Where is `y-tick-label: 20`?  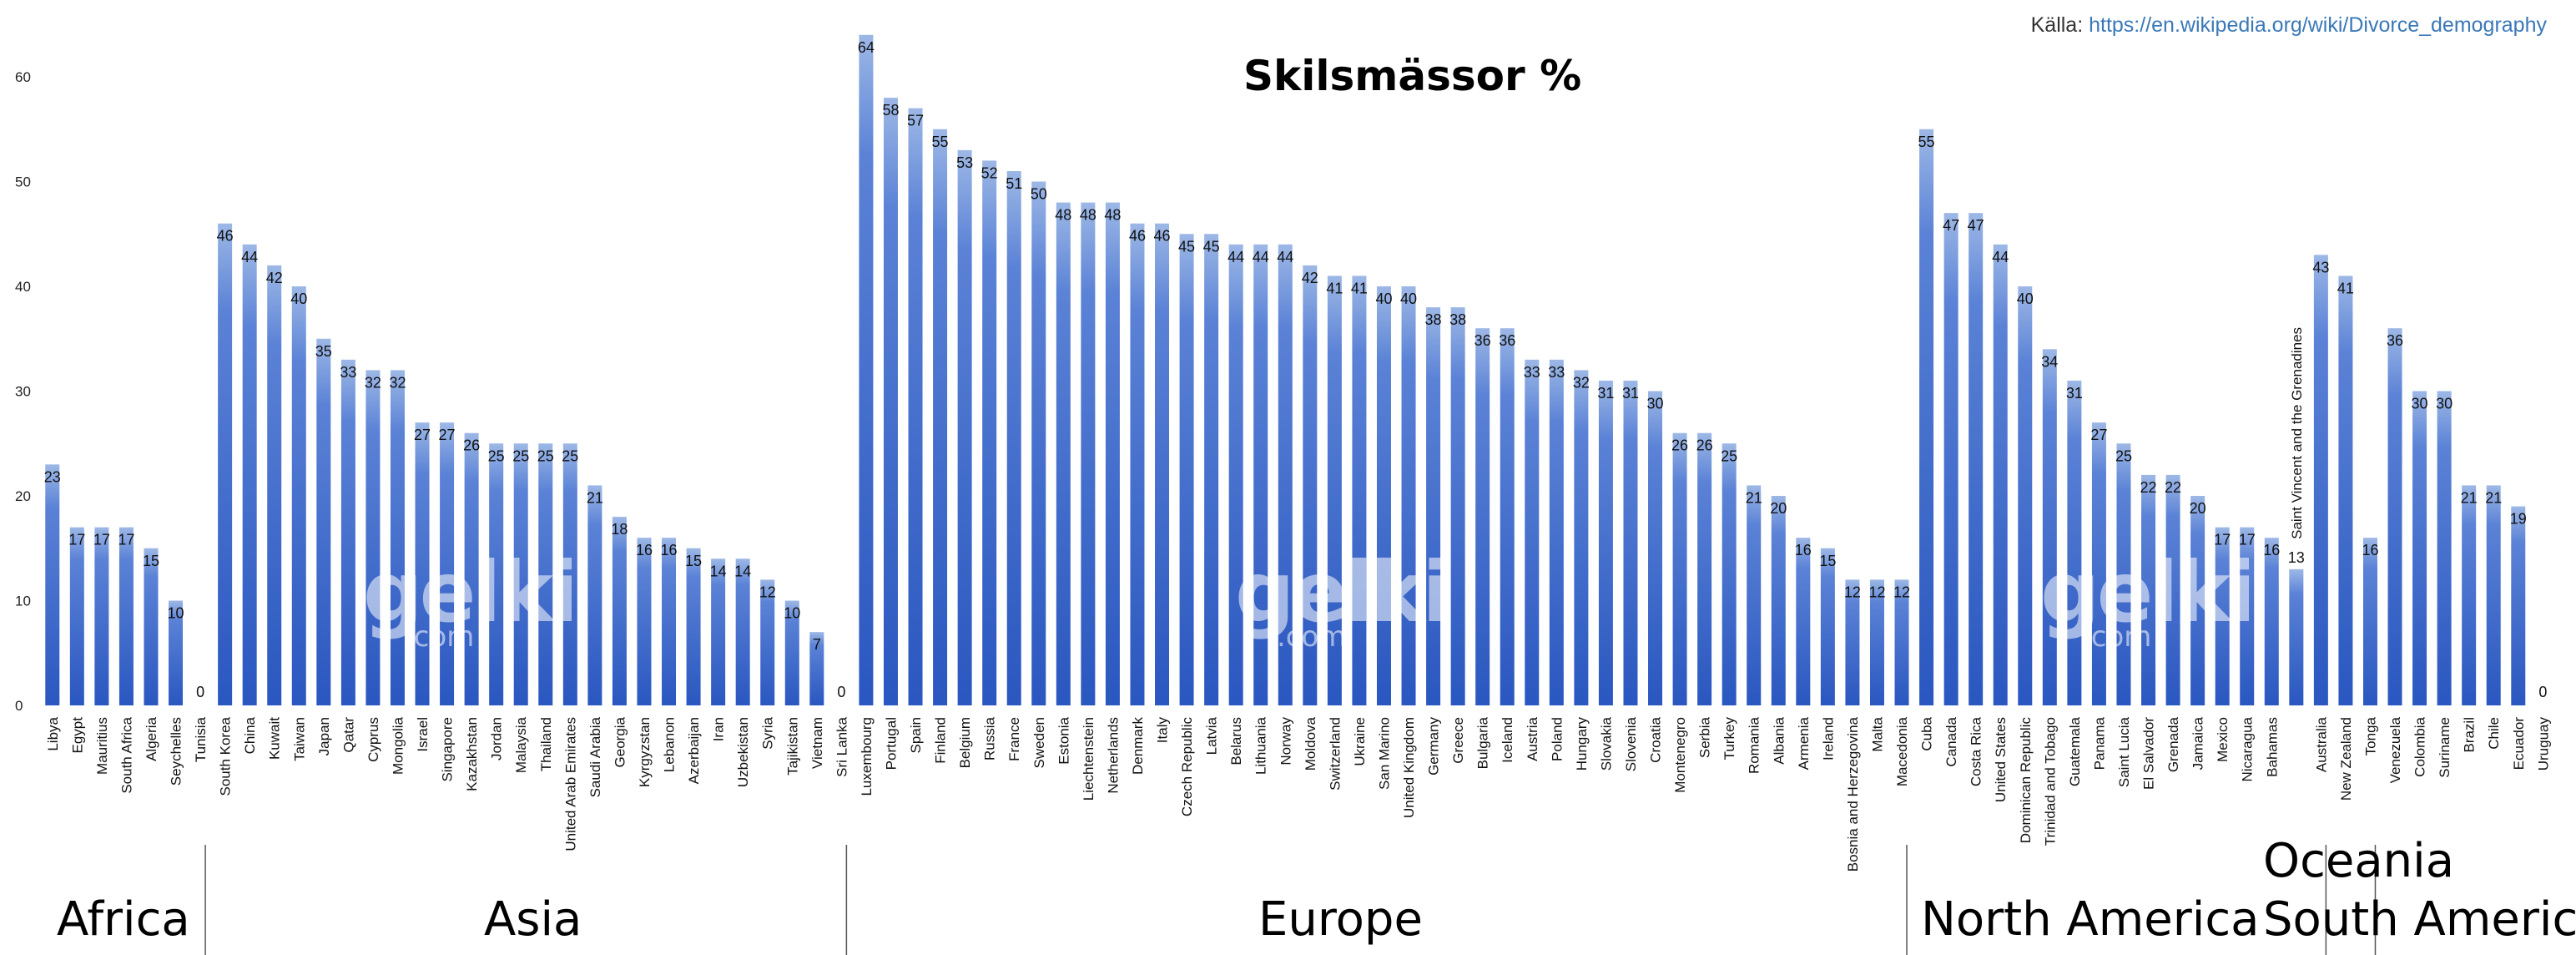 y-tick-label: 20 is located at coordinates (23, 496).